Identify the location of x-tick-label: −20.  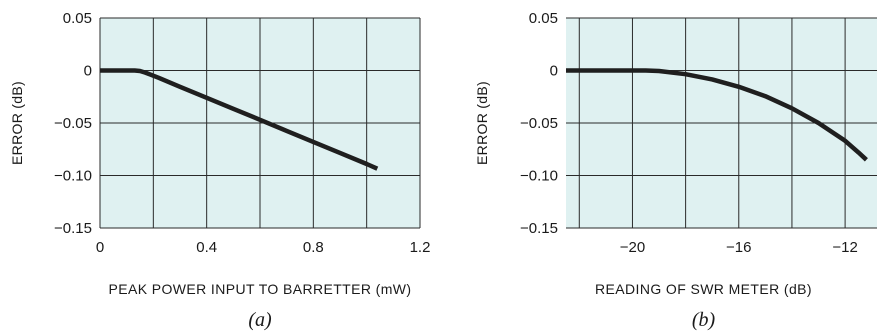
(632, 247).